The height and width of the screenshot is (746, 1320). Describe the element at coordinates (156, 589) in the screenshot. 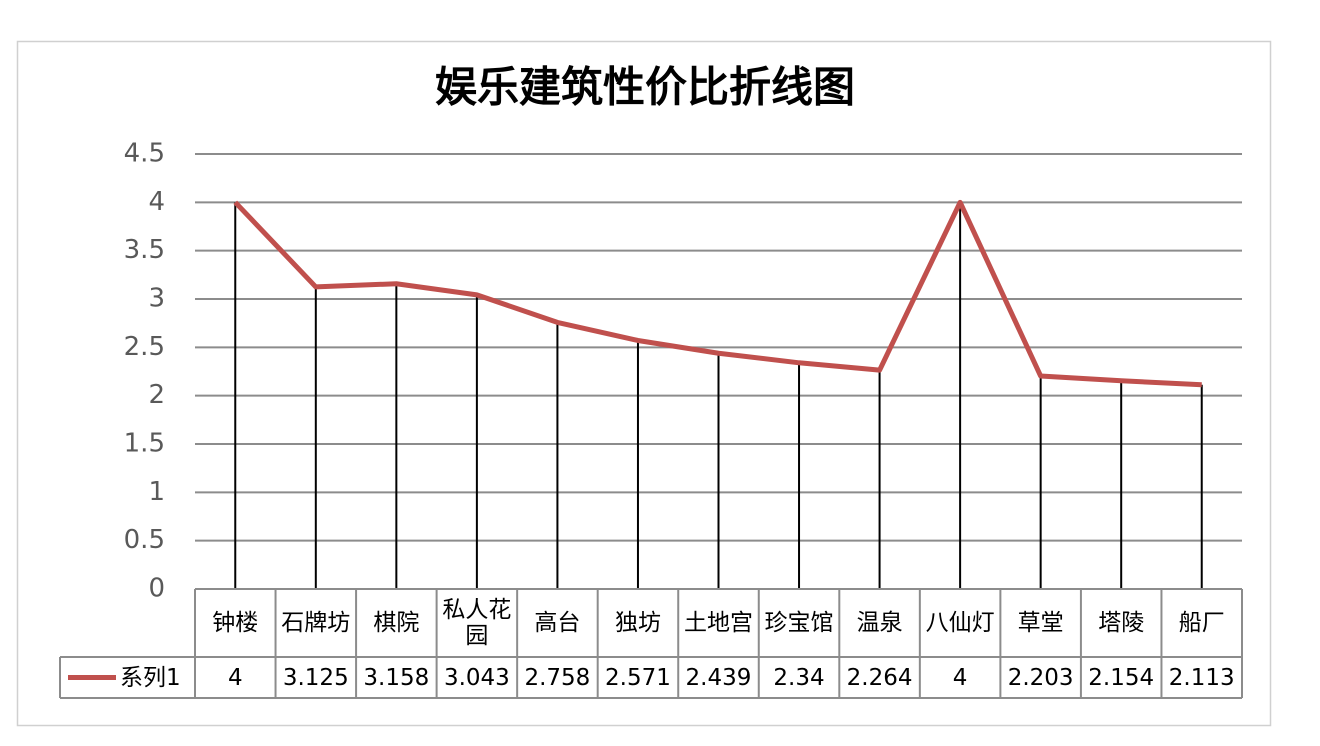

I see `y-tick-label: 0` at that location.